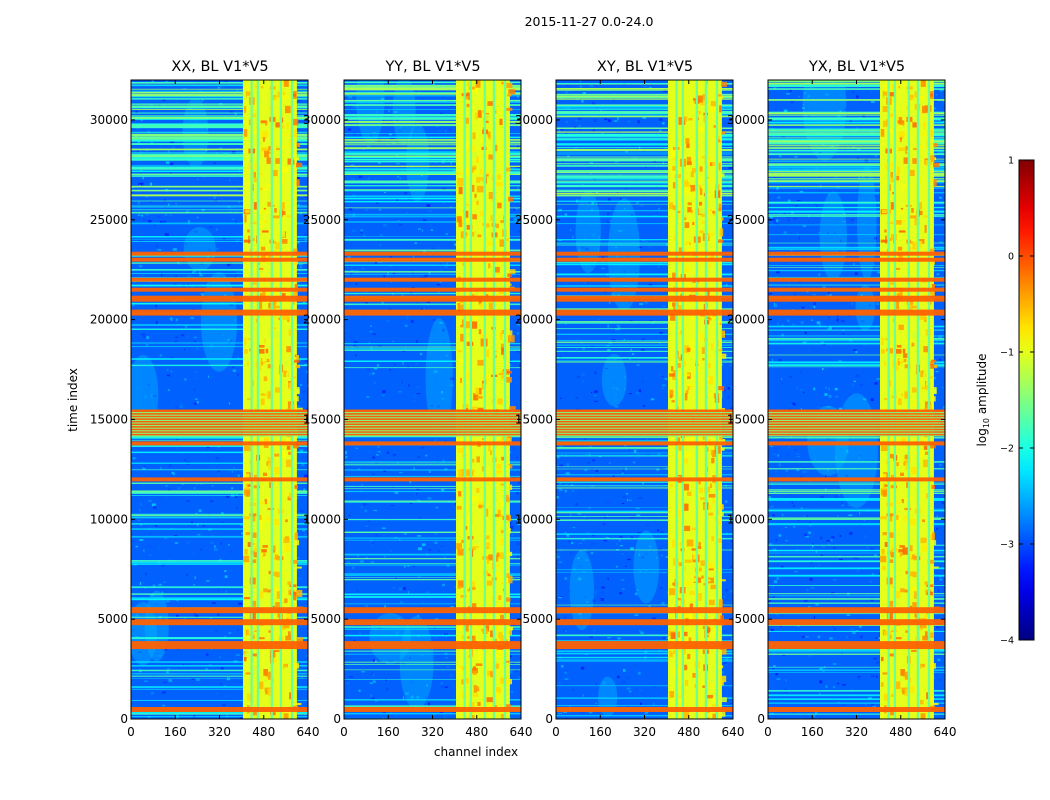 The width and height of the screenshot is (1050, 800). What do you see at coordinates (344, 732) in the screenshot?
I see `x-tick-label: 0` at bounding box center [344, 732].